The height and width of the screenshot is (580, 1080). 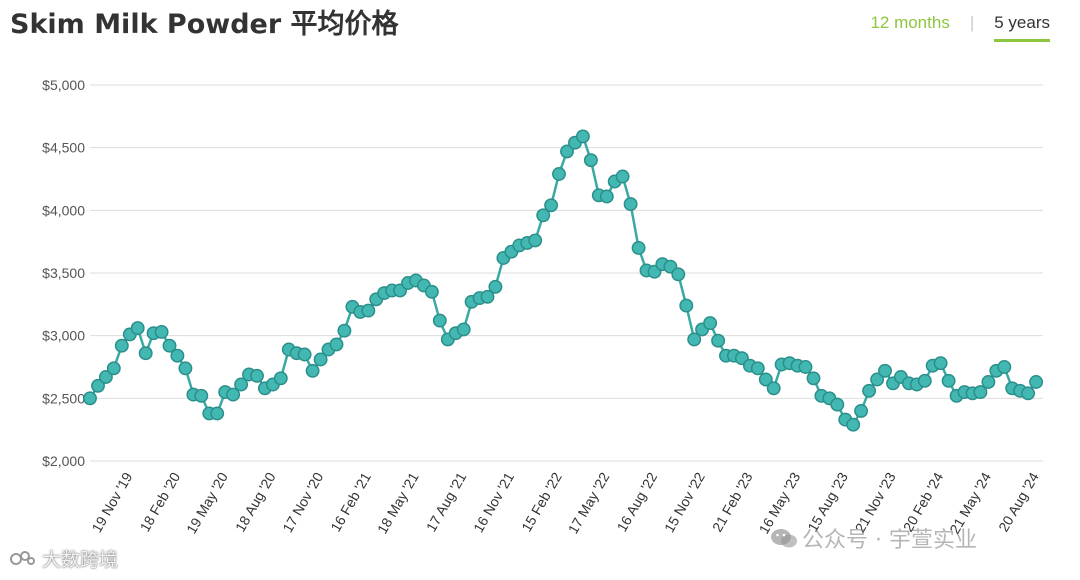 What do you see at coordinates (63, 148) in the screenshot?
I see `y-tick-label: $4,500` at bounding box center [63, 148].